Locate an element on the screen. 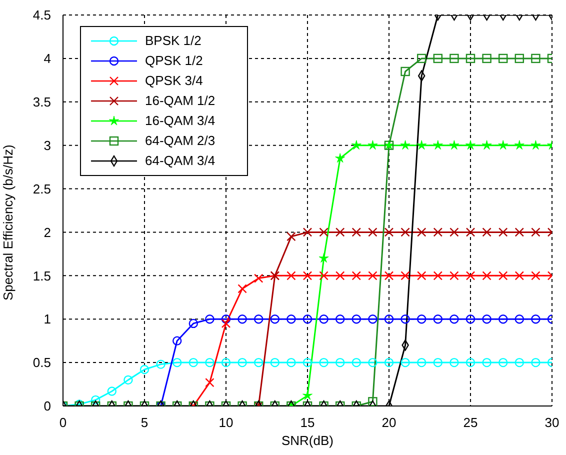  legend-label: QPSK 1/2 is located at coordinates (174, 61).